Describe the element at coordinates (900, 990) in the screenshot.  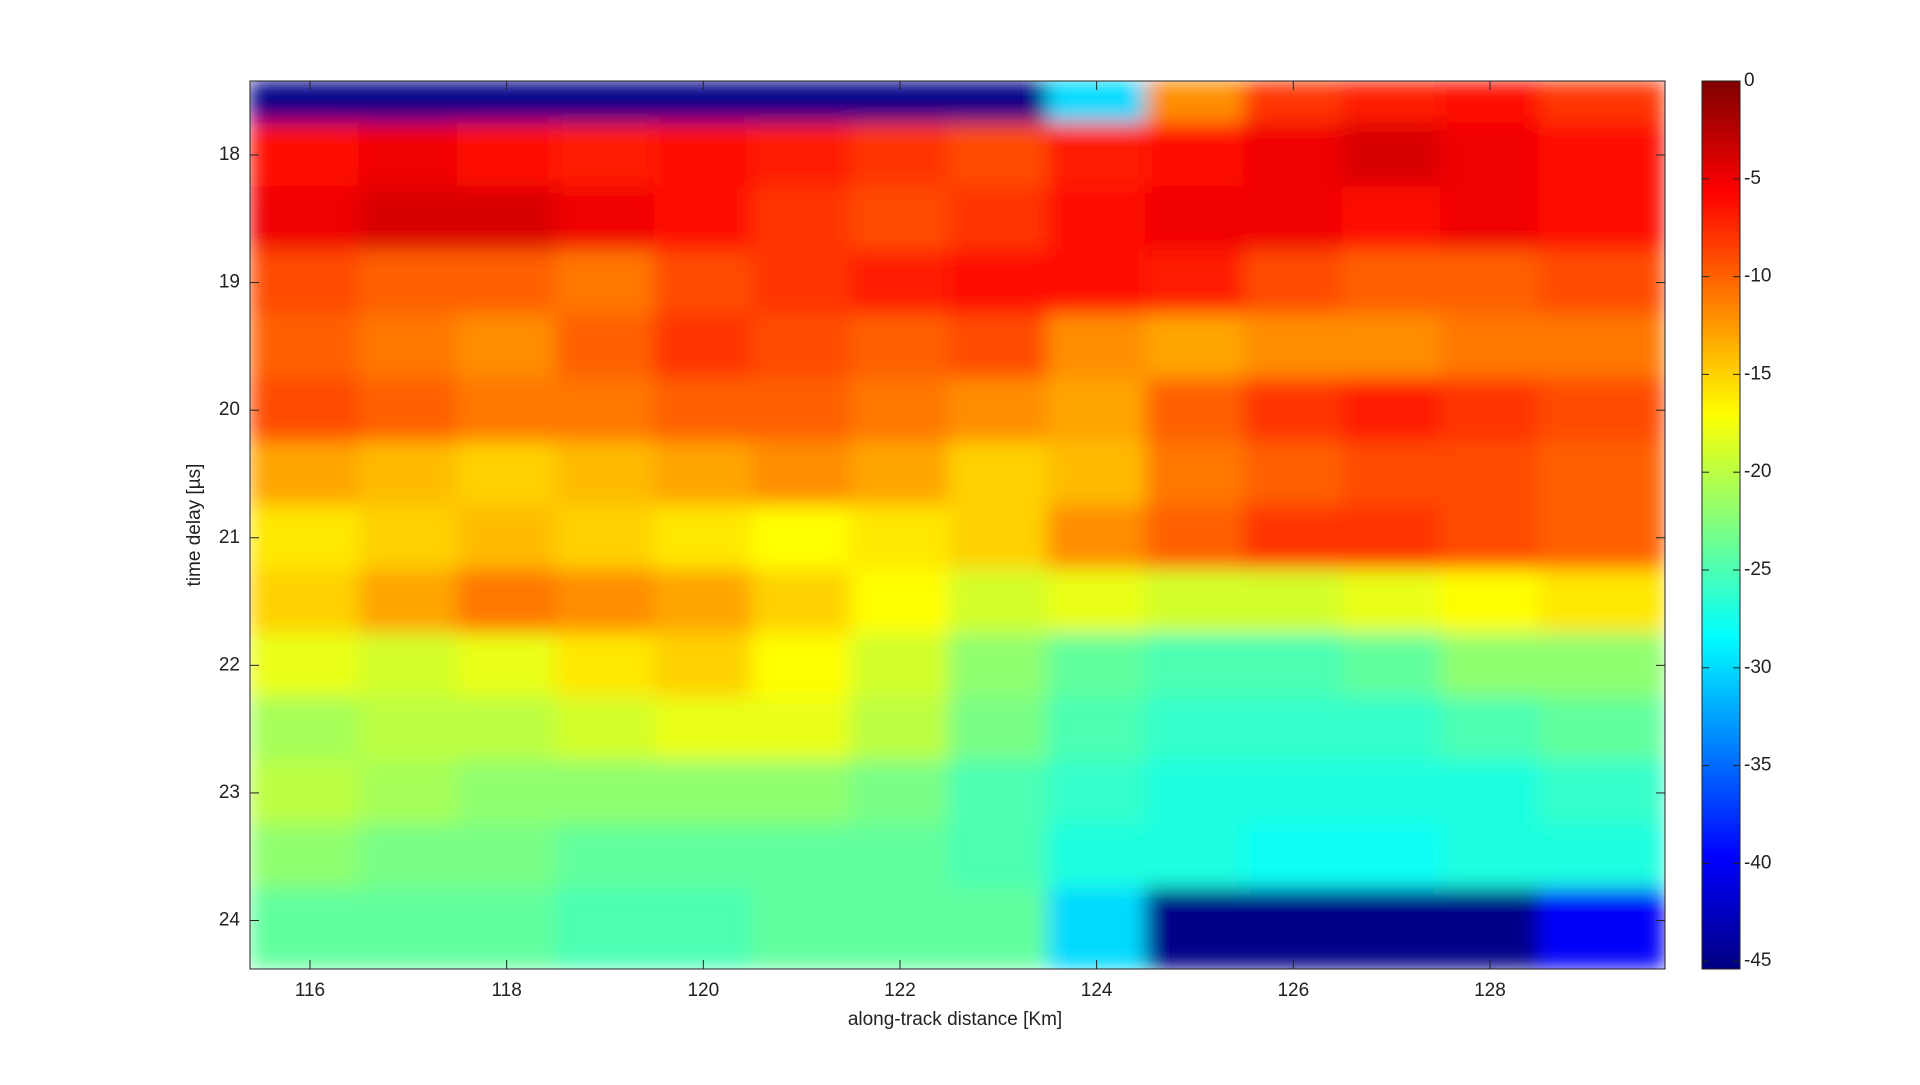
I see `x-tick-label: 122` at that location.